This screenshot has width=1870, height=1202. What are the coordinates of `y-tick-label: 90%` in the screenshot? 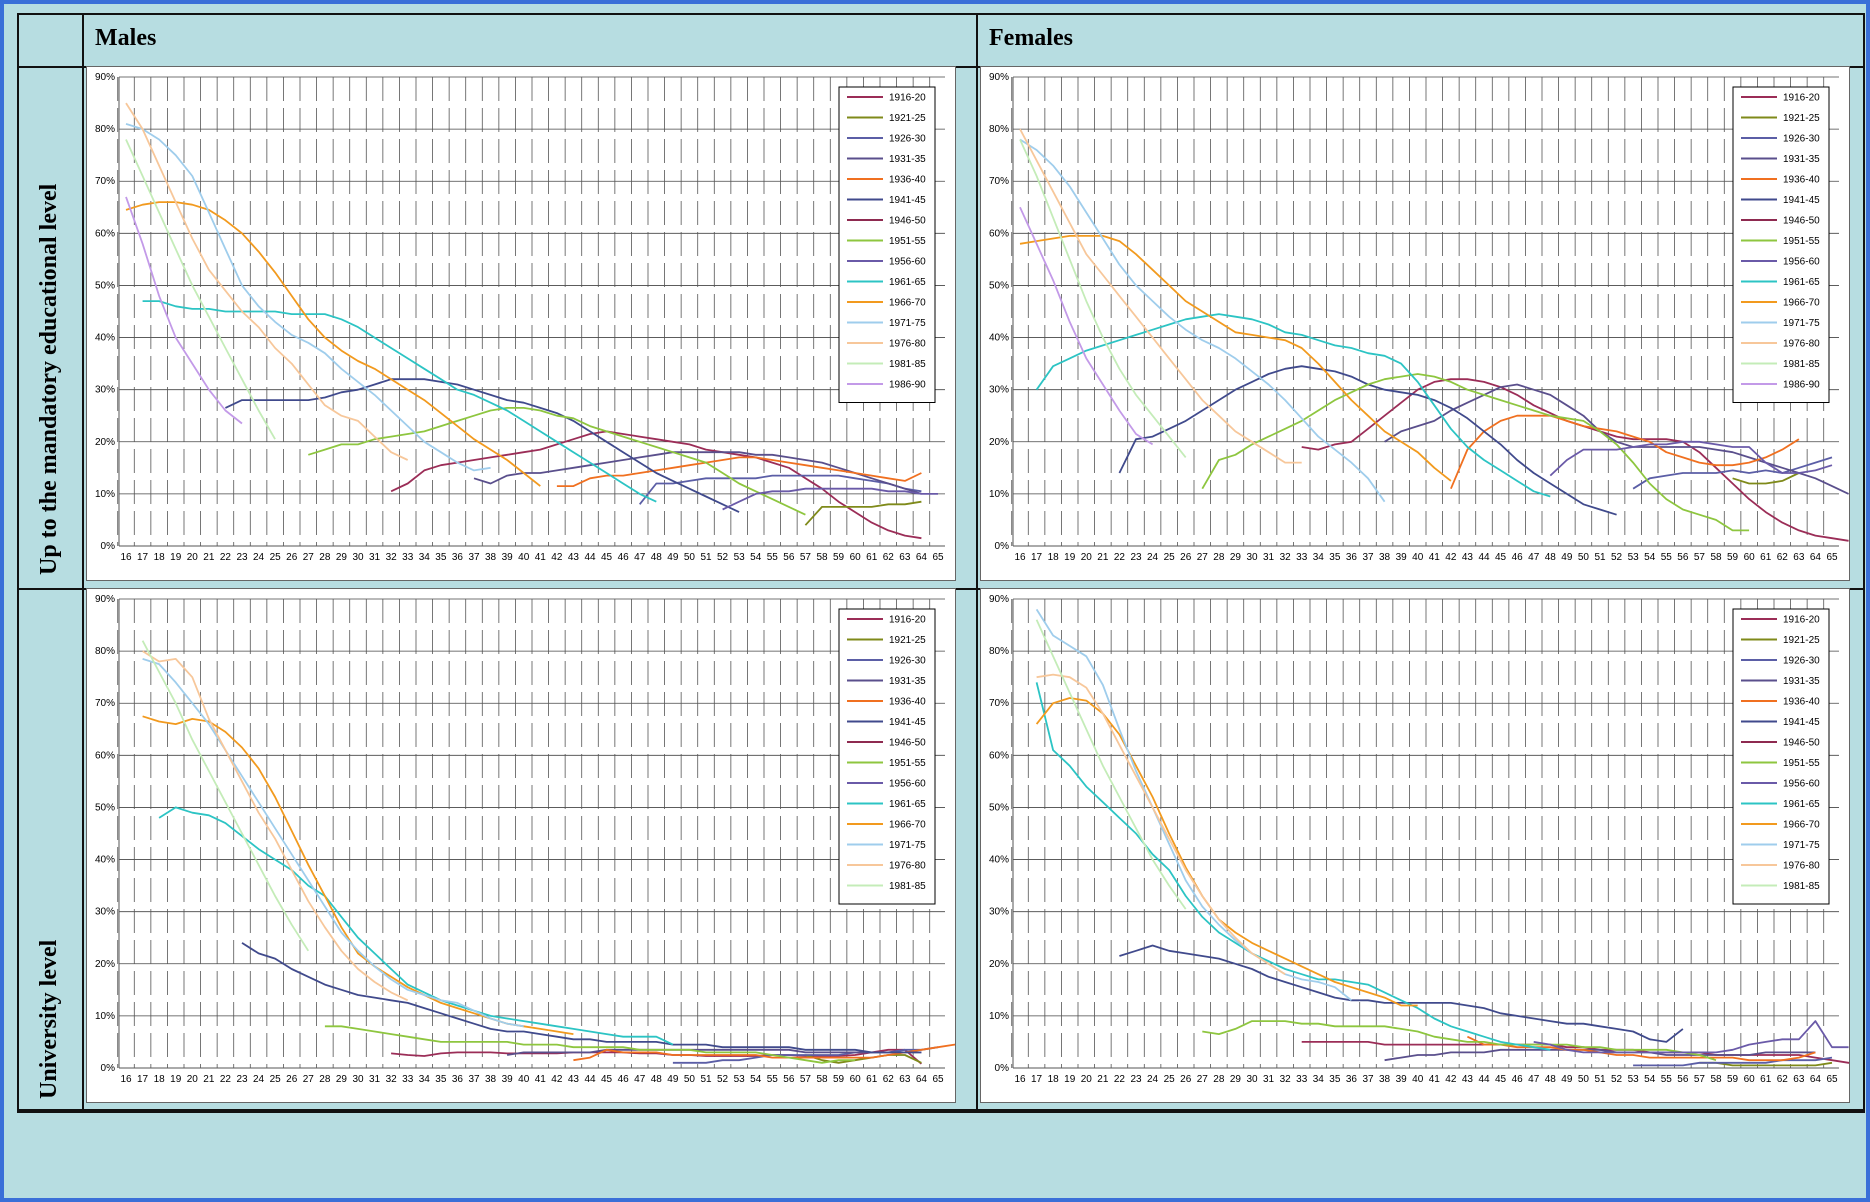 It's located at (105, 77).